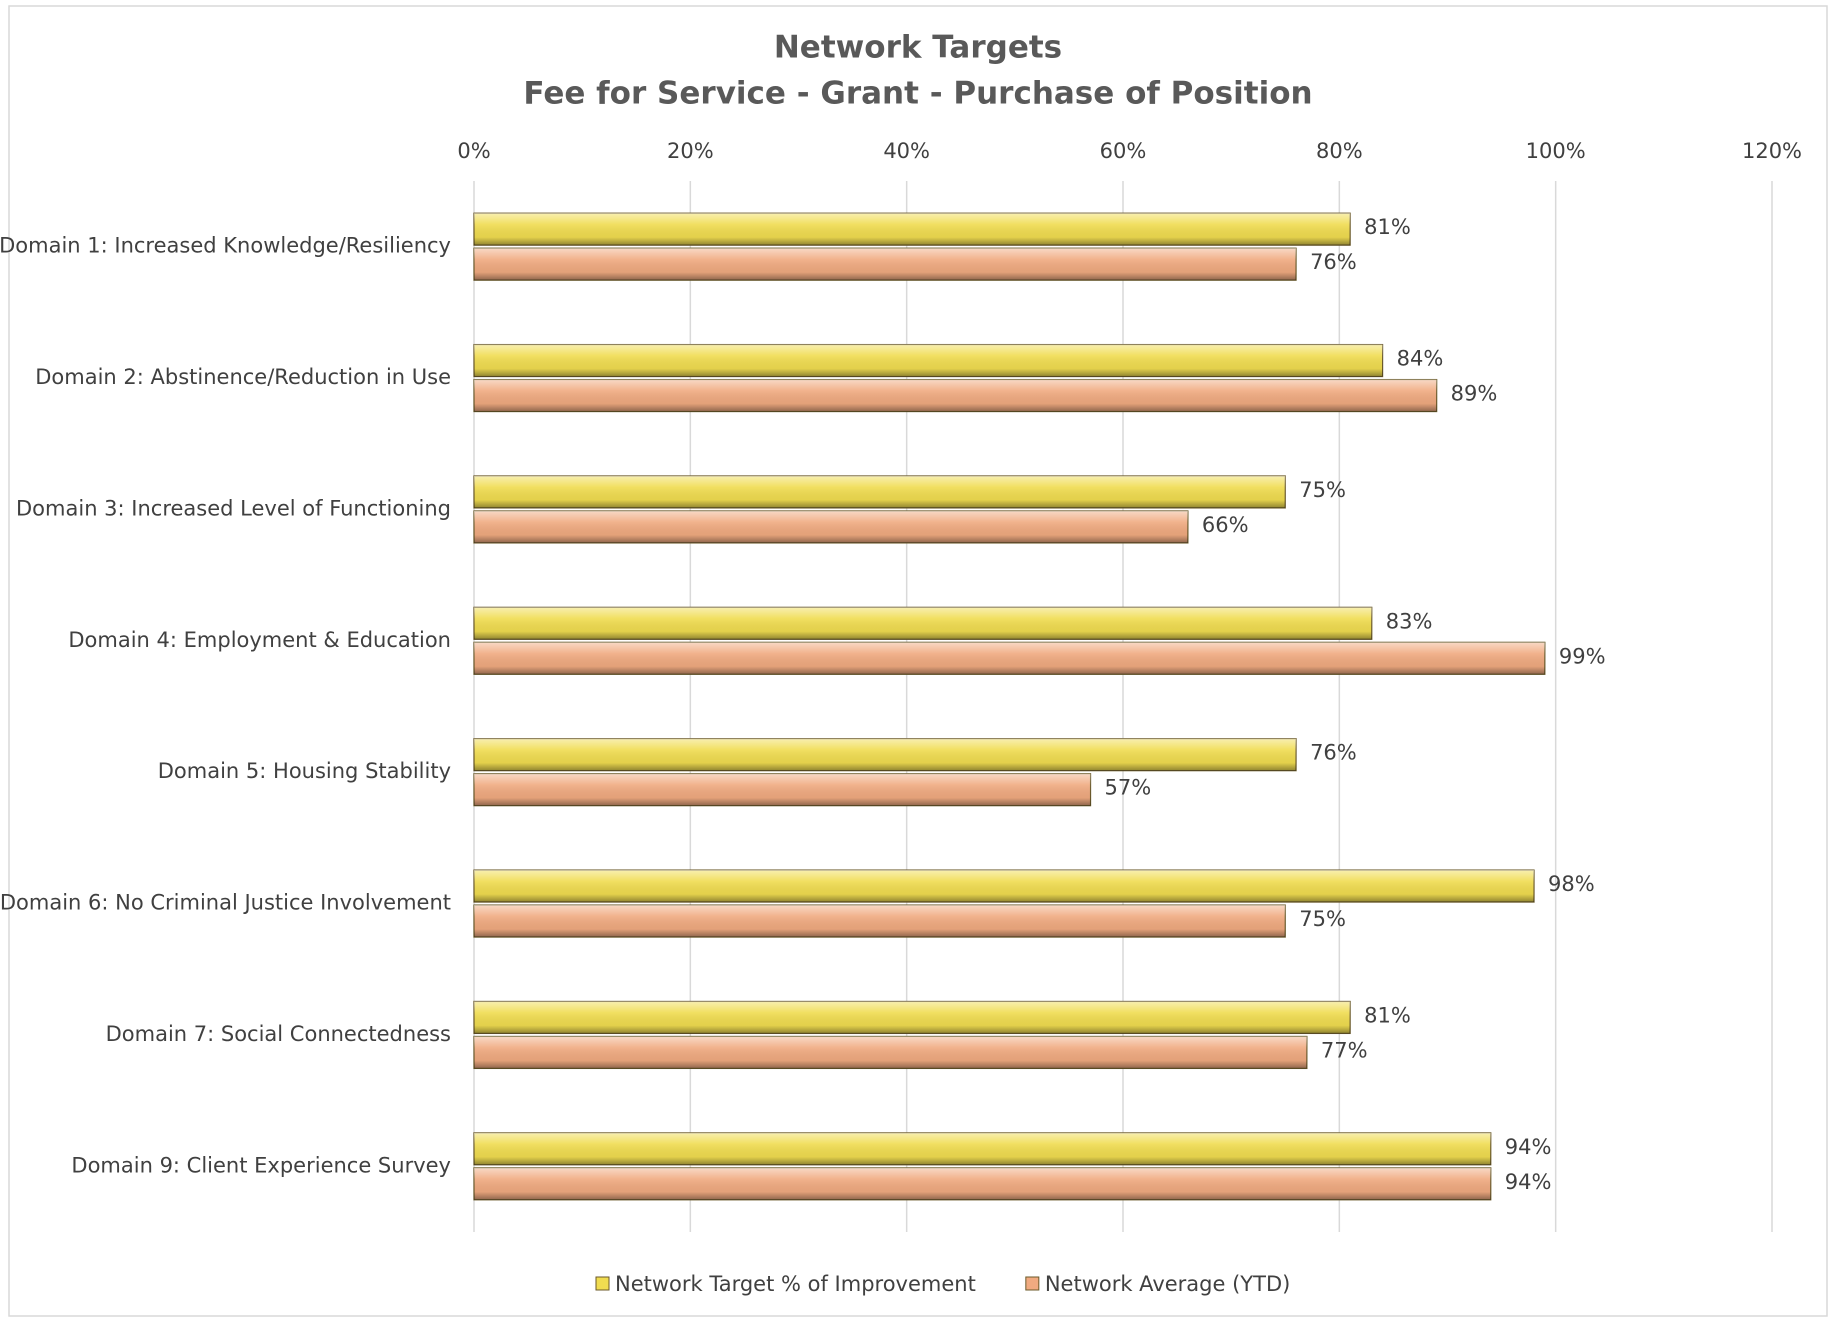 The width and height of the screenshot is (1835, 1320). What do you see at coordinates (1556, 151) in the screenshot?
I see `x-tick-label: 100%` at bounding box center [1556, 151].